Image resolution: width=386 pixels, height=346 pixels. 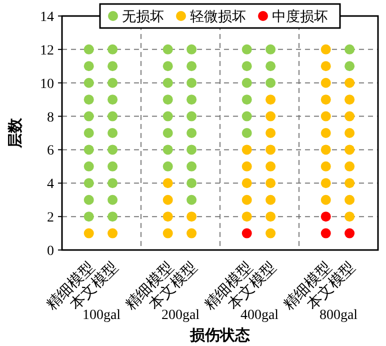 What do you see at coordinates (50, 151) in the screenshot?
I see `y-tick-label: 6` at bounding box center [50, 151].